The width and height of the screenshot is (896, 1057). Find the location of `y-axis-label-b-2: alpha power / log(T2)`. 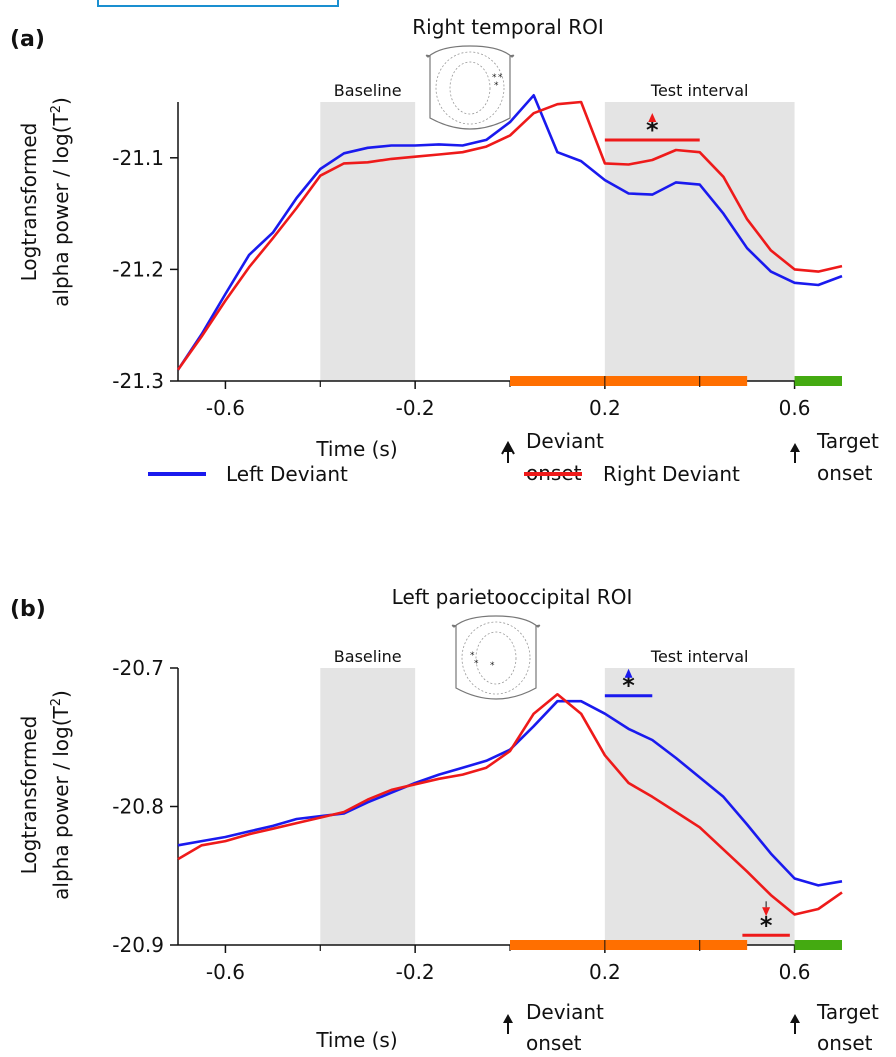

y-axis-label-b-2: alpha power / log(T2) is located at coordinates (61, 795).